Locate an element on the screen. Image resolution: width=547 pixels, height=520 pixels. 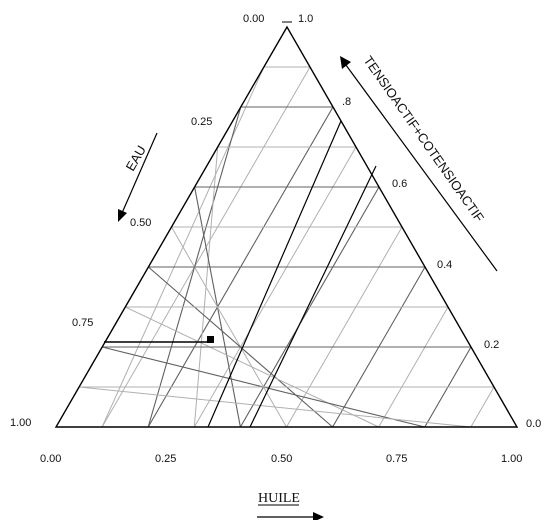
bottom-tick-label: 0.50 is located at coordinates (281, 459).